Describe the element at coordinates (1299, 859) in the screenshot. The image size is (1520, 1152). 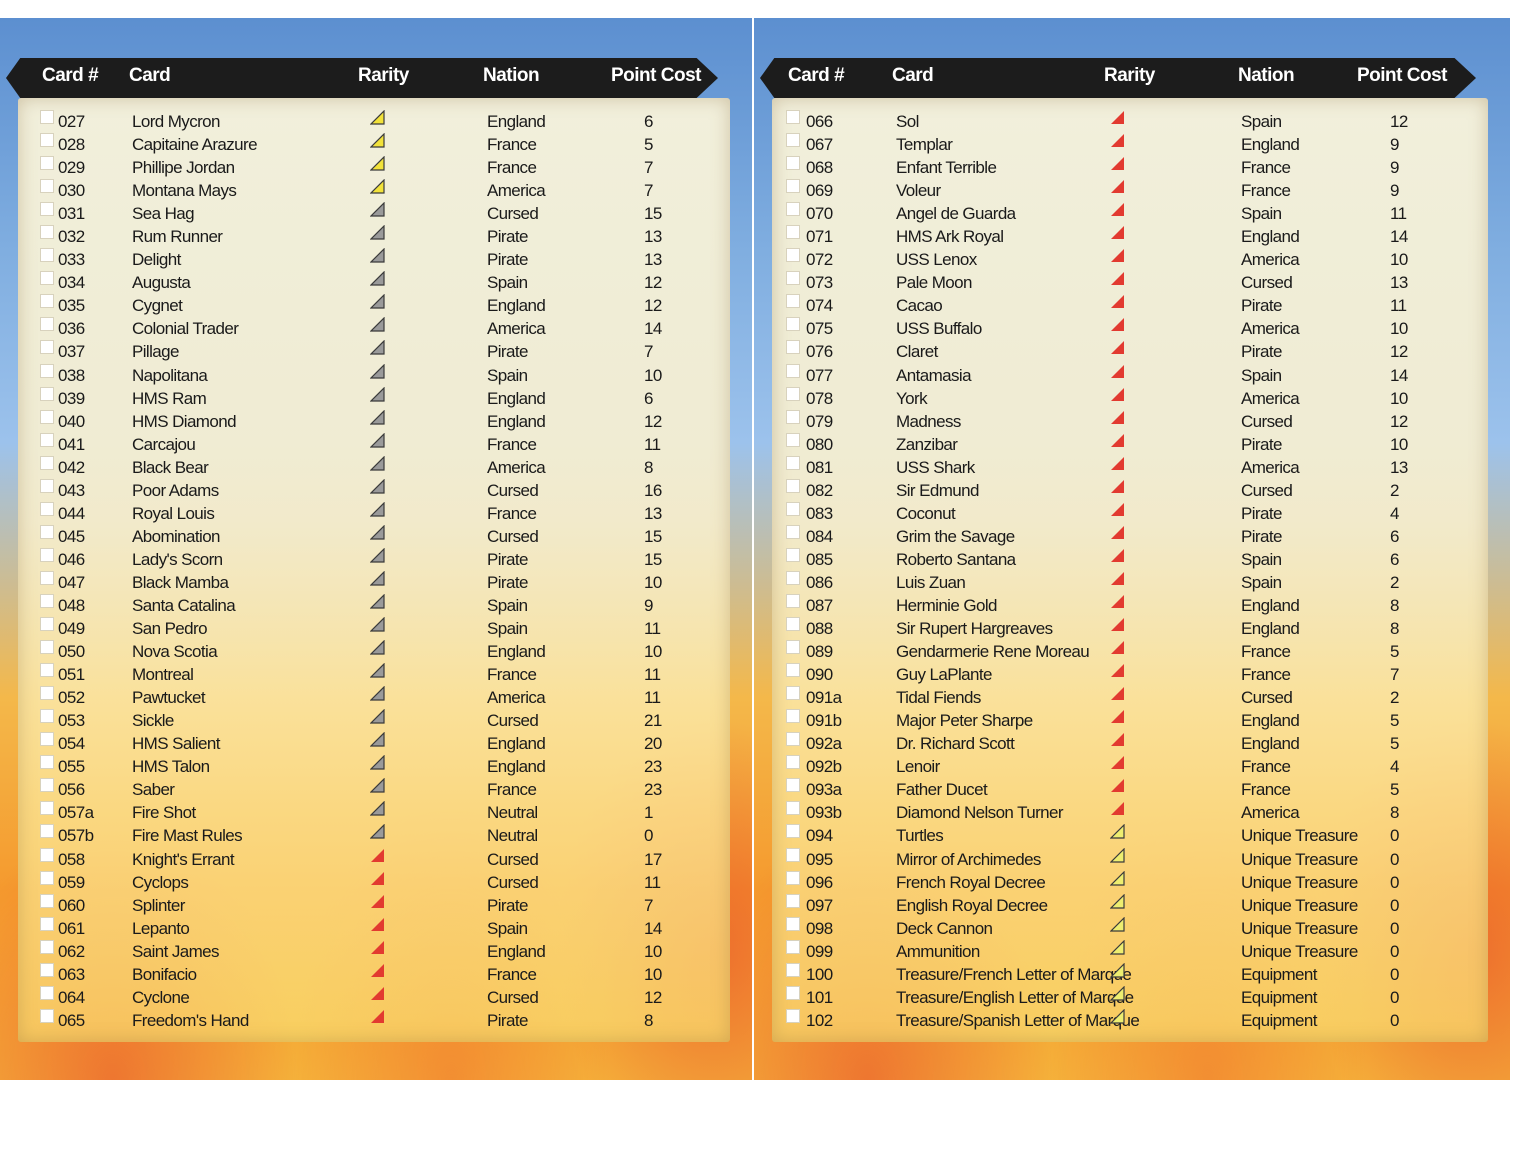
I see `card-nation: Unique Treasure` at that location.